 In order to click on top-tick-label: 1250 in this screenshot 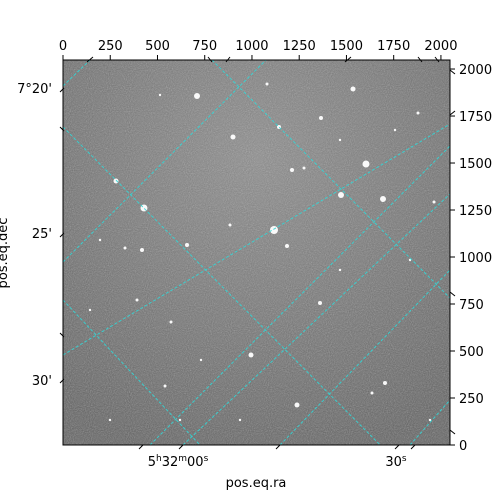, I will do `click(299, 46)`.